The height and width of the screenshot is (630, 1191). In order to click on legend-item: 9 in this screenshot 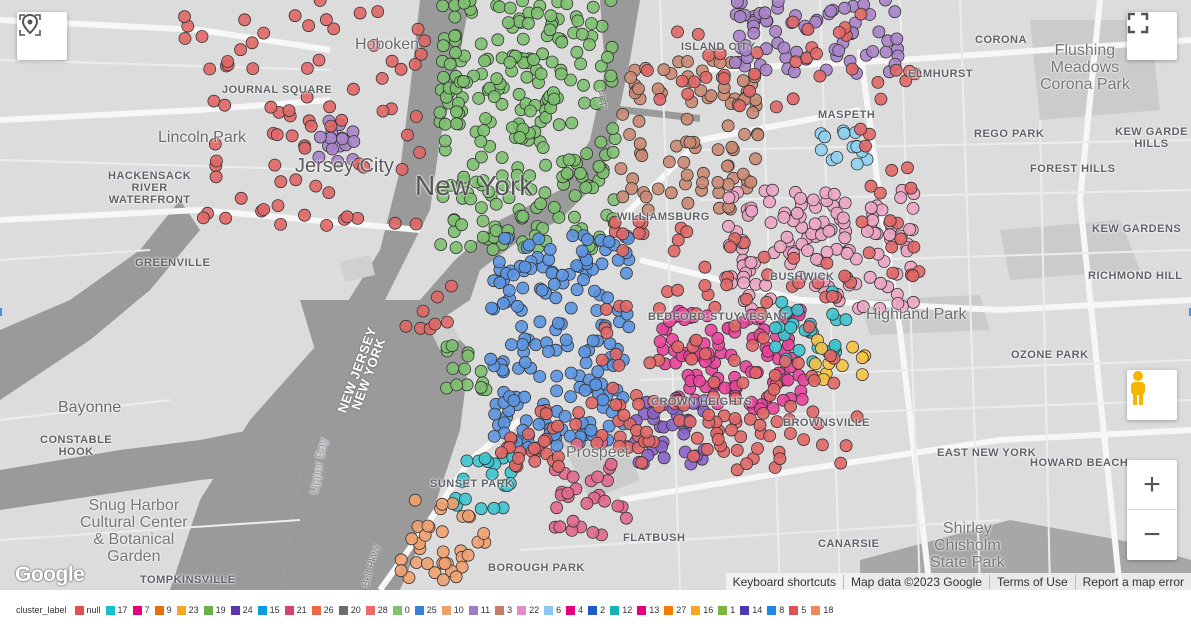, I will do `click(163, 610)`.